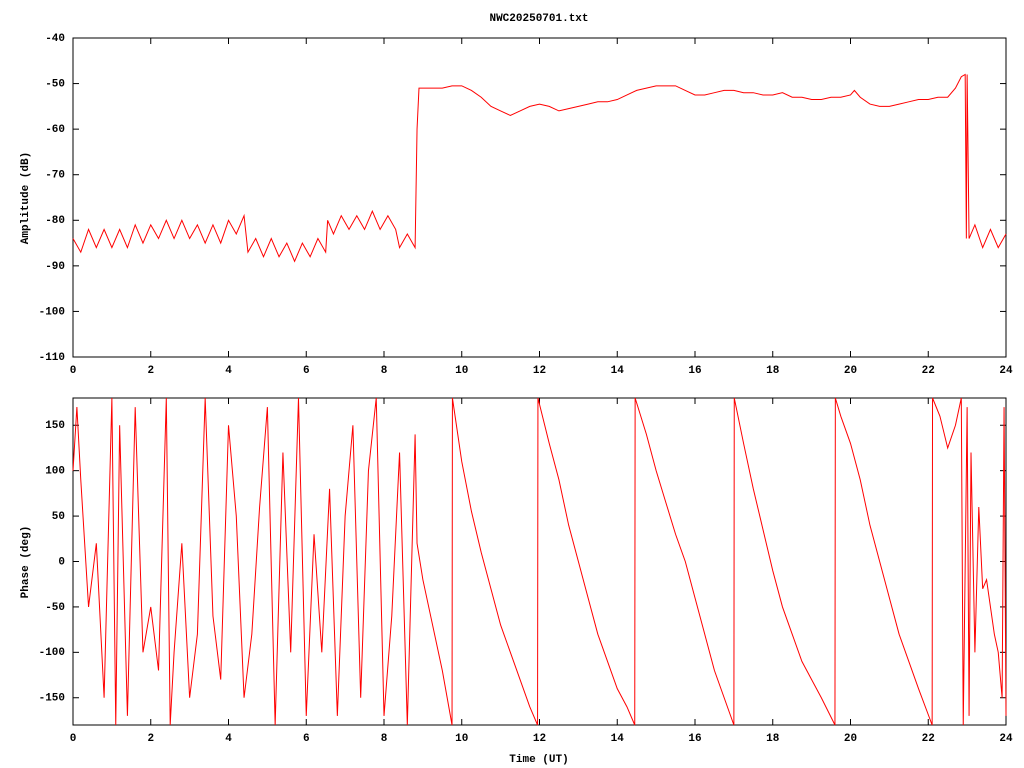 The width and height of the screenshot is (1024, 768). Describe the element at coordinates (61, 562) in the screenshot. I see `y-tick-label: 0` at that location.